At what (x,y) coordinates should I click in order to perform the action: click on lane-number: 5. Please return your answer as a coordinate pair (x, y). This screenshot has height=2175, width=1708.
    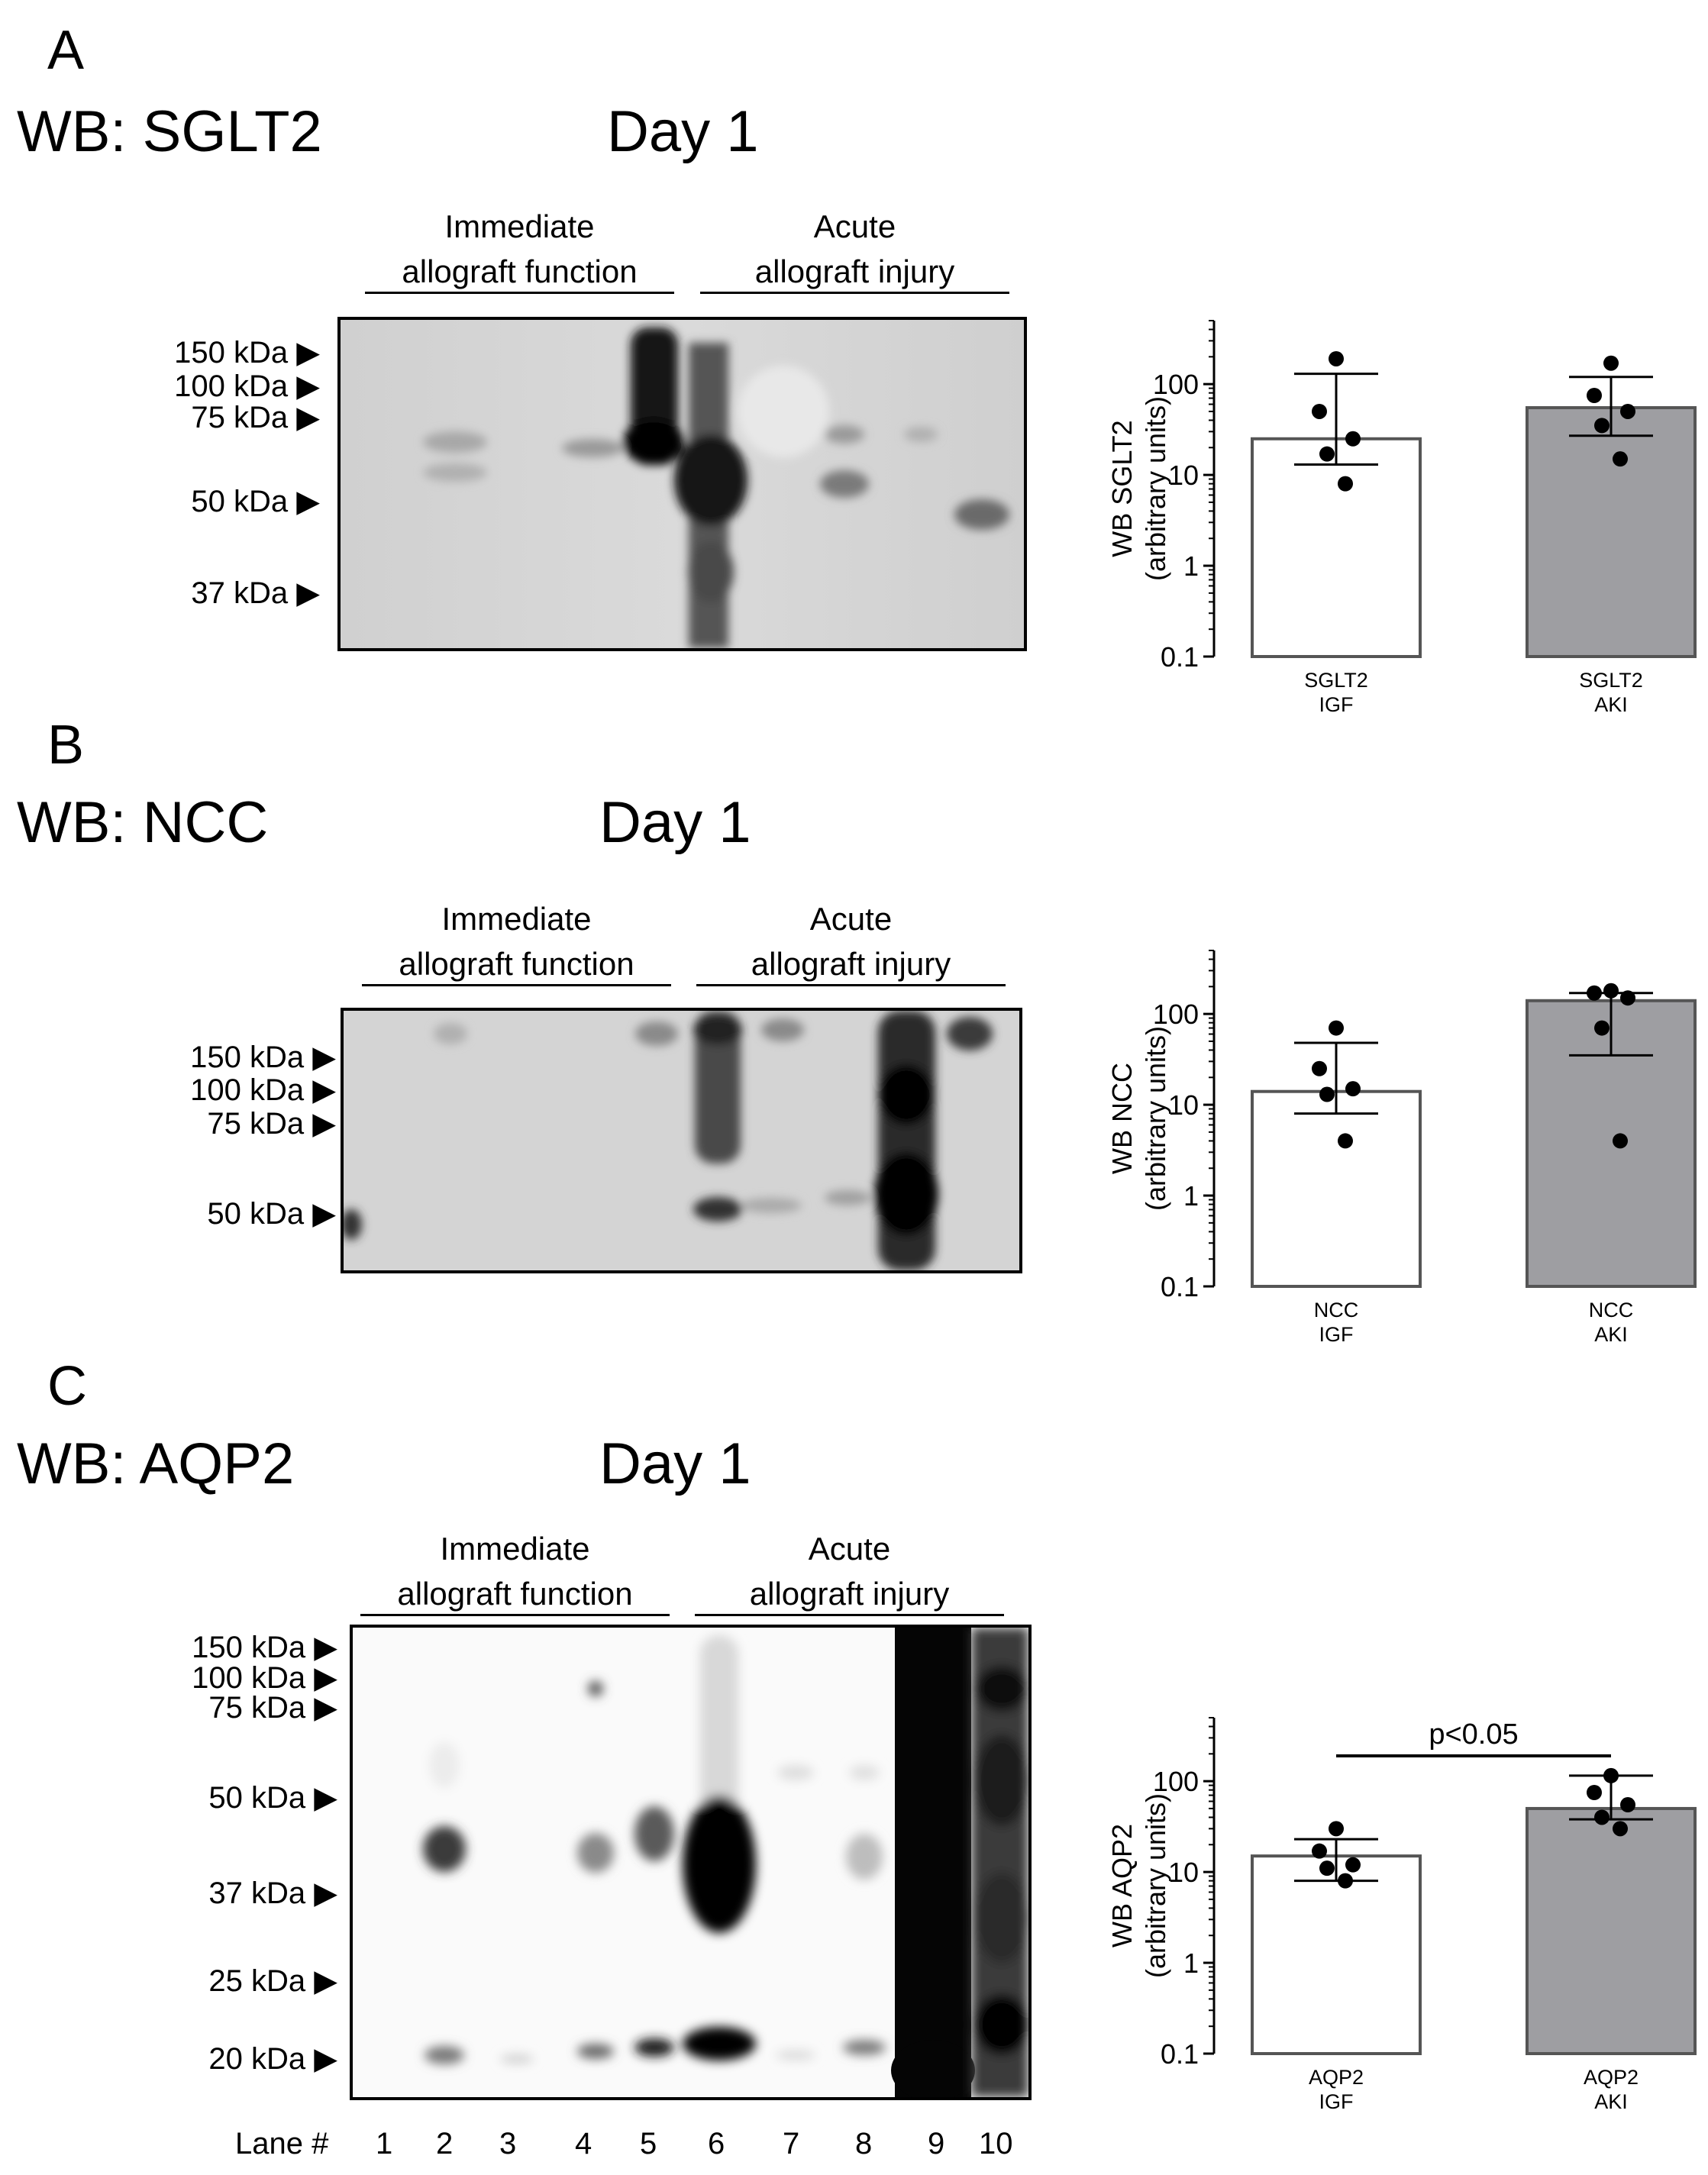
    Looking at the image, I should click on (648, 2143).